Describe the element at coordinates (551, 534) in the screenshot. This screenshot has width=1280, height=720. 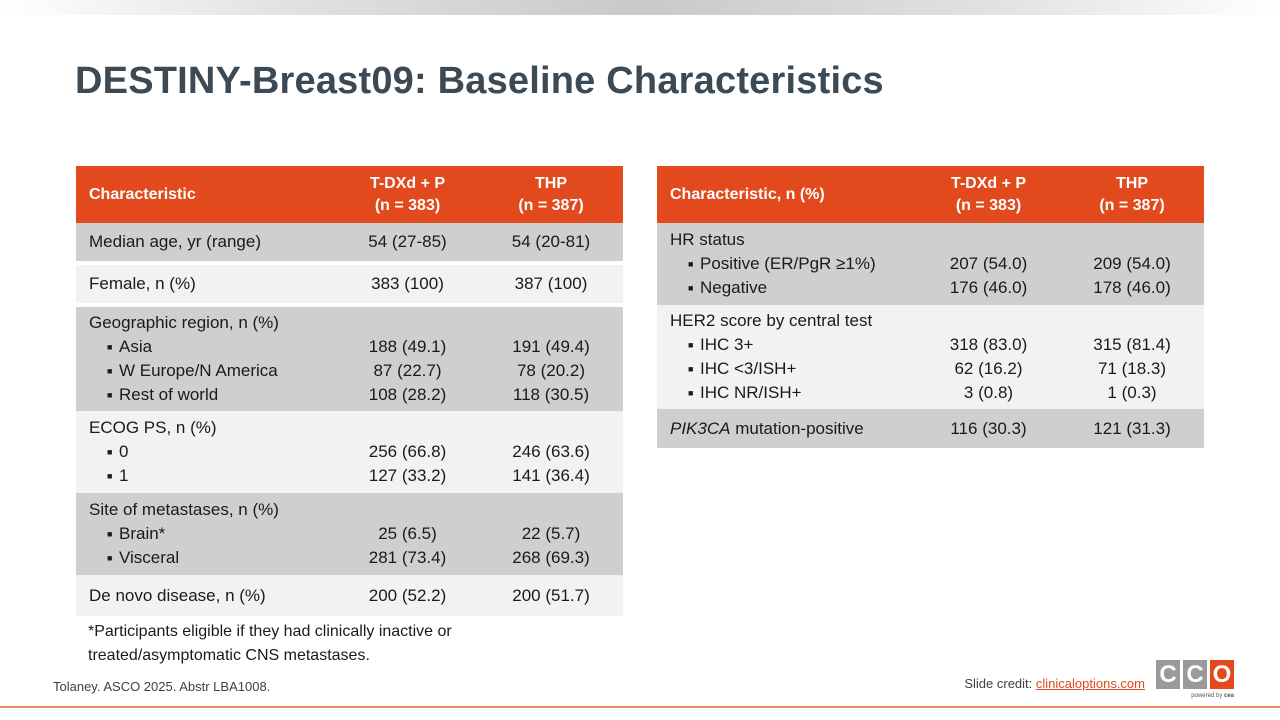
I see `value-thp: 22 (5.7) 268 (69.3)` at that location.